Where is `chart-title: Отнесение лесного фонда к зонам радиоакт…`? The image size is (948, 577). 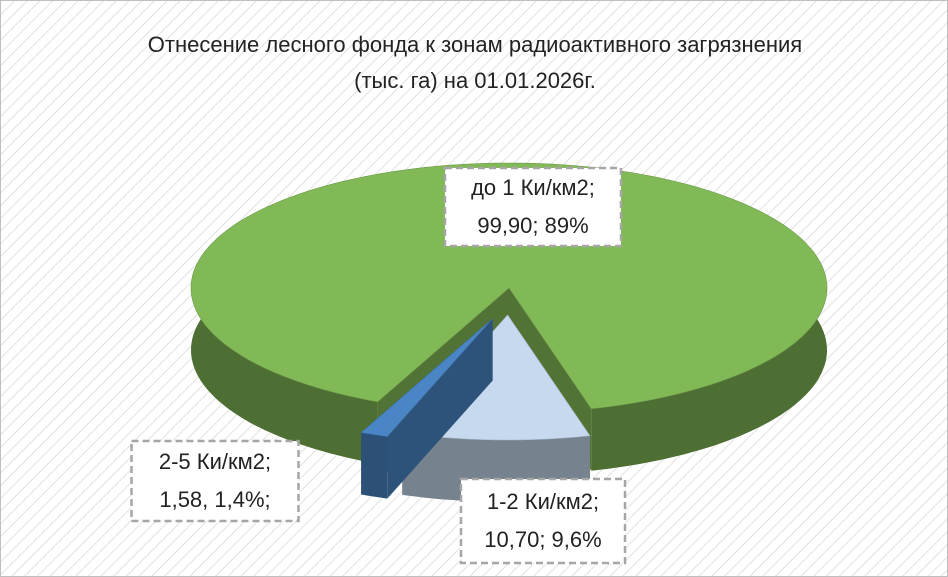
chart-title: Отнесение лесного фонда к зонам радиоакт… is located at coordinates (475, 62).